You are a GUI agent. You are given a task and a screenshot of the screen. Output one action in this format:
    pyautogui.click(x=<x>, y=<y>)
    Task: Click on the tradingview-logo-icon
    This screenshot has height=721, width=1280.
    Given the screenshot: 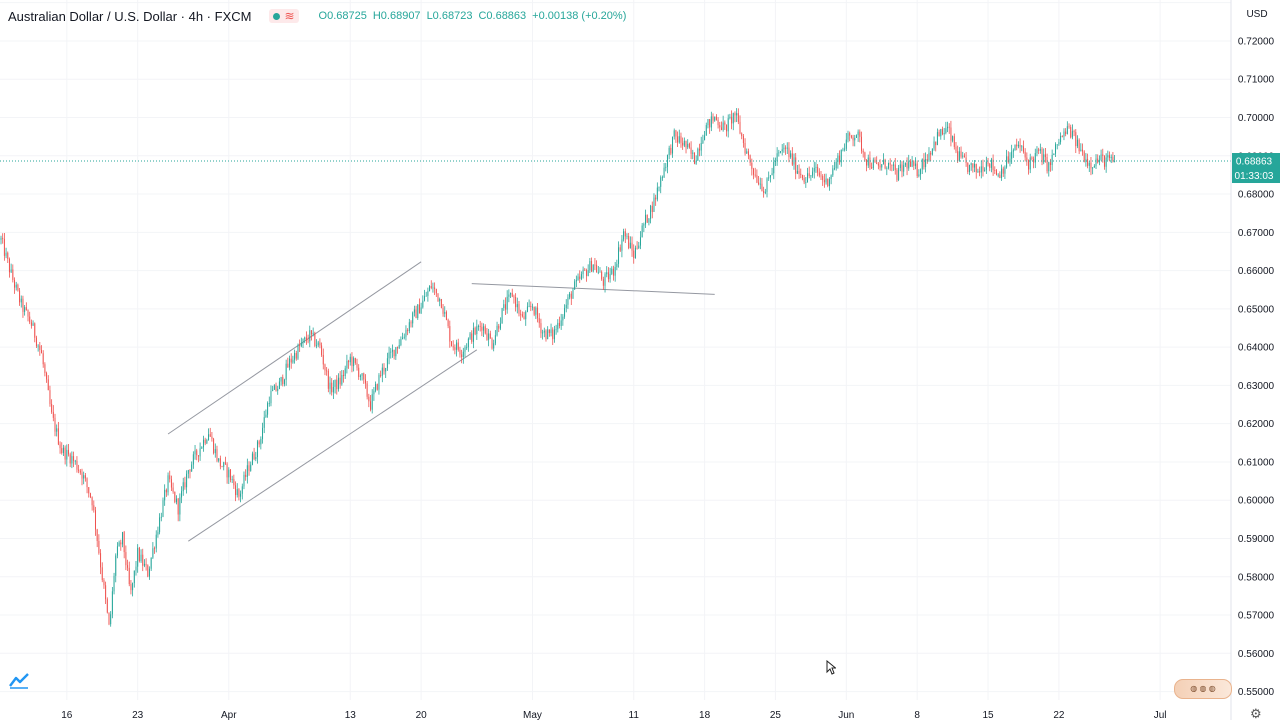 What is the action you would take?
    pyautogui.click(x=19, y=681)
    